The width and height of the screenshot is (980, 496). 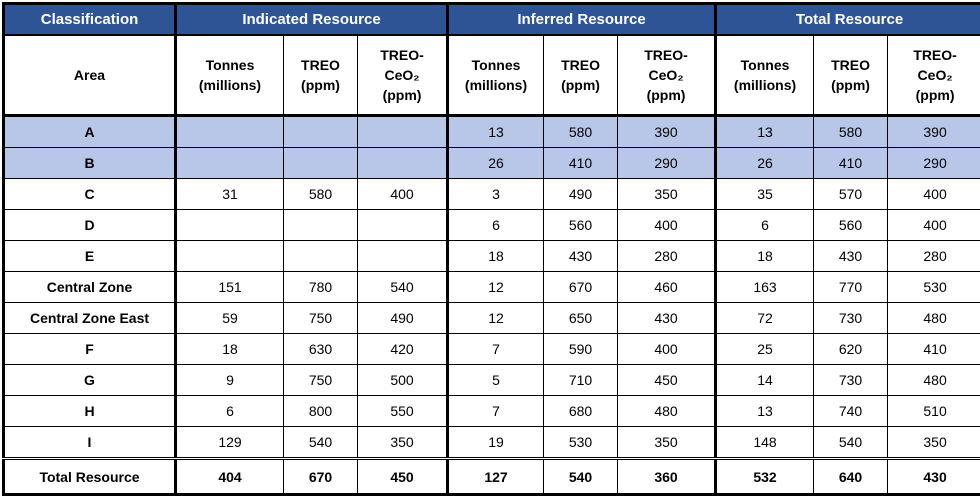 I want to click on inferred-tonnes-cell: 3, so click(x=496, y=194).